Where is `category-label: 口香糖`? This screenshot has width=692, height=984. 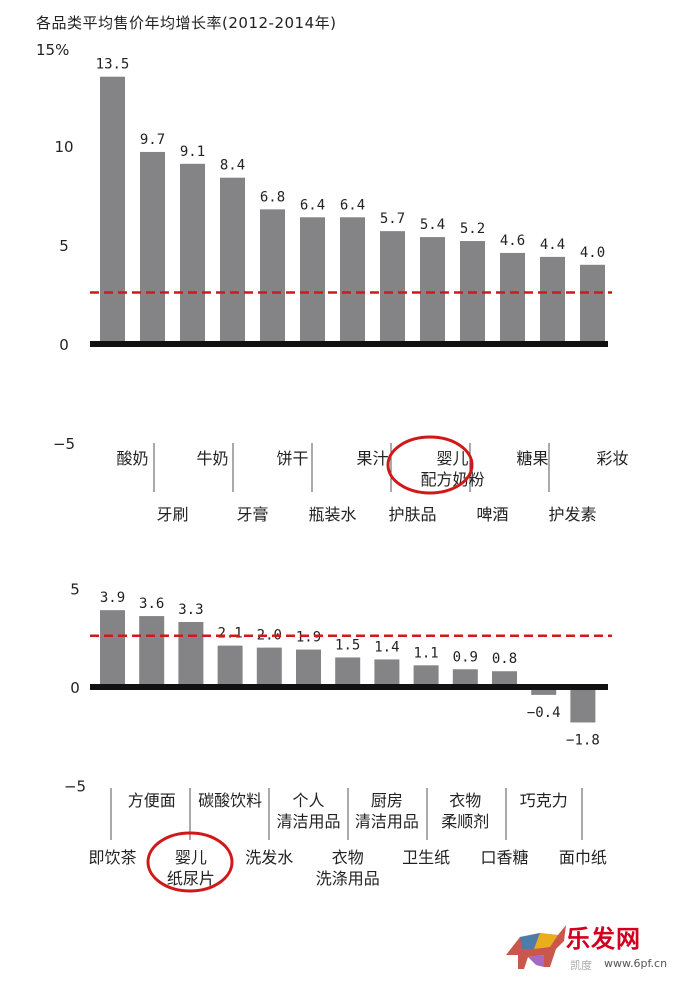
category-label: 口香糖 is located at coordinates (504, 857).